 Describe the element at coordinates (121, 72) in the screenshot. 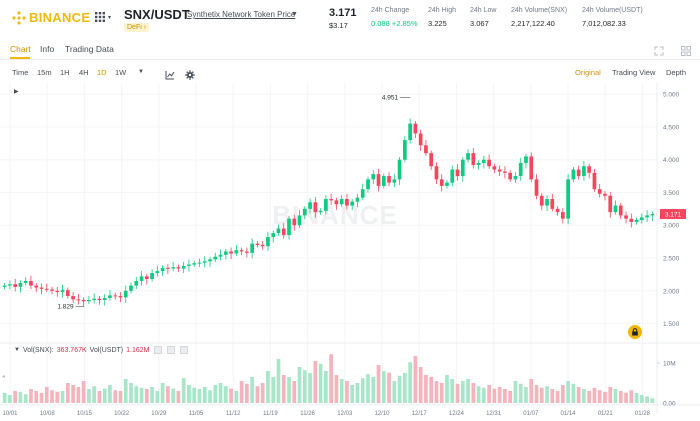

I see `interval-1w: 1W` at that location.